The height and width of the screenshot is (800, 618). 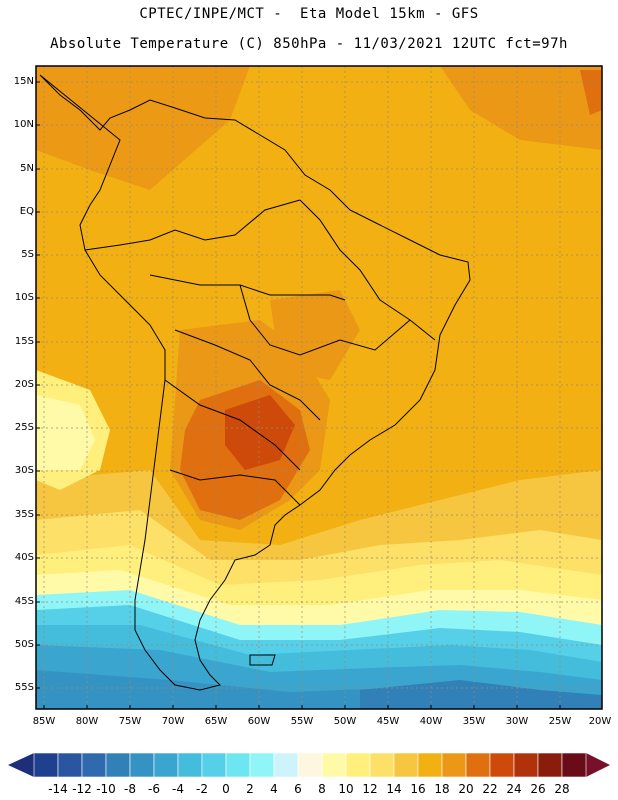 I want to click on colorbar-tick-label: 0, so click(x=226, y=789).